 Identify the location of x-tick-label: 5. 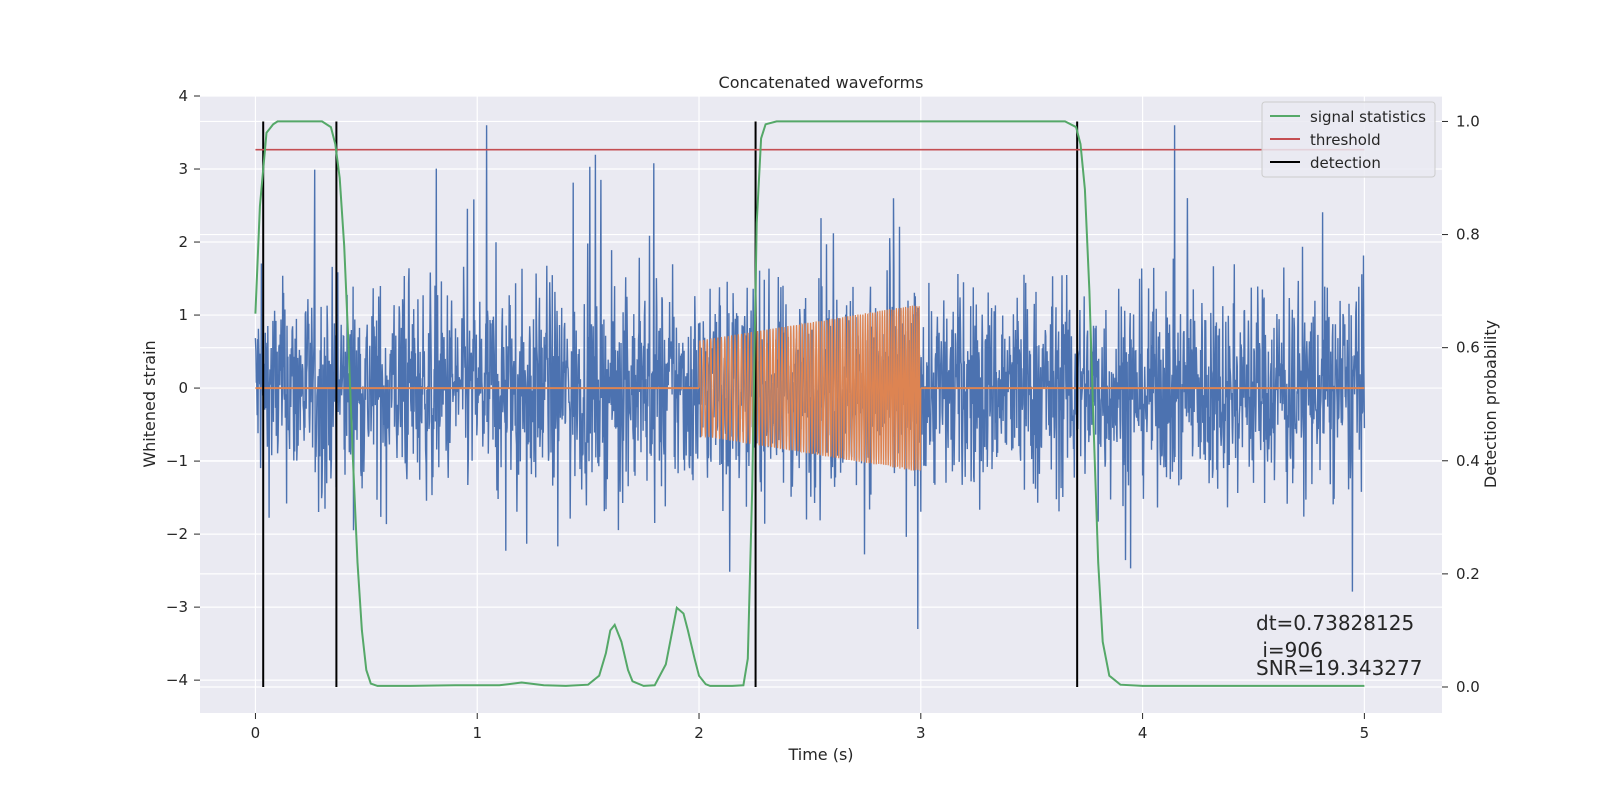
(1365, 733).